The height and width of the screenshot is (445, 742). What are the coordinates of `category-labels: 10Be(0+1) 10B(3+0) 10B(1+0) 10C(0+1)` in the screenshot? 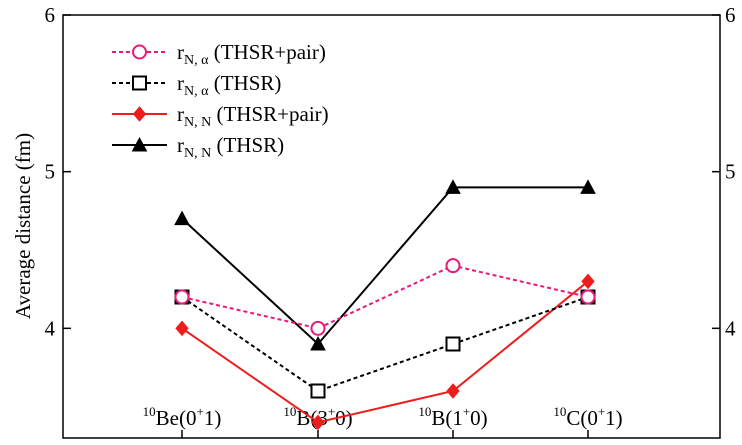 It's located at (383, 417).